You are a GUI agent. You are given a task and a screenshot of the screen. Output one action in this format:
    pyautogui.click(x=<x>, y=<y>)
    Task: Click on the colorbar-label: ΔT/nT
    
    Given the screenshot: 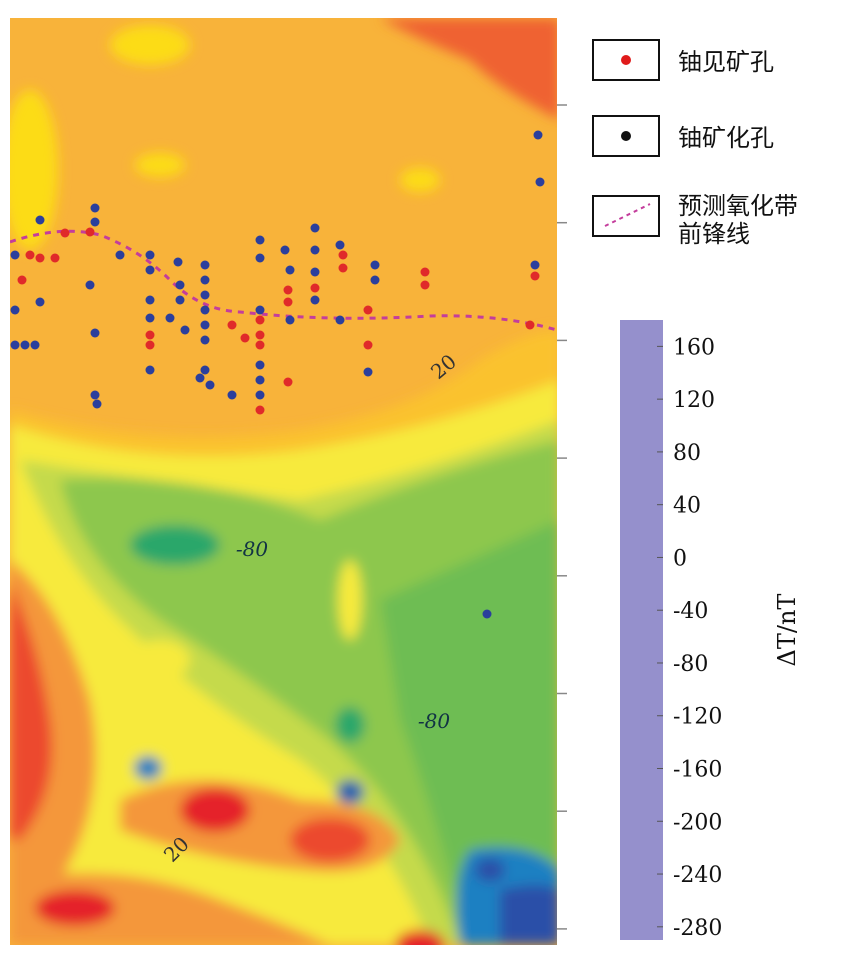 What is the action you would take?
    pyautogui.click(x=787, y=630)
    